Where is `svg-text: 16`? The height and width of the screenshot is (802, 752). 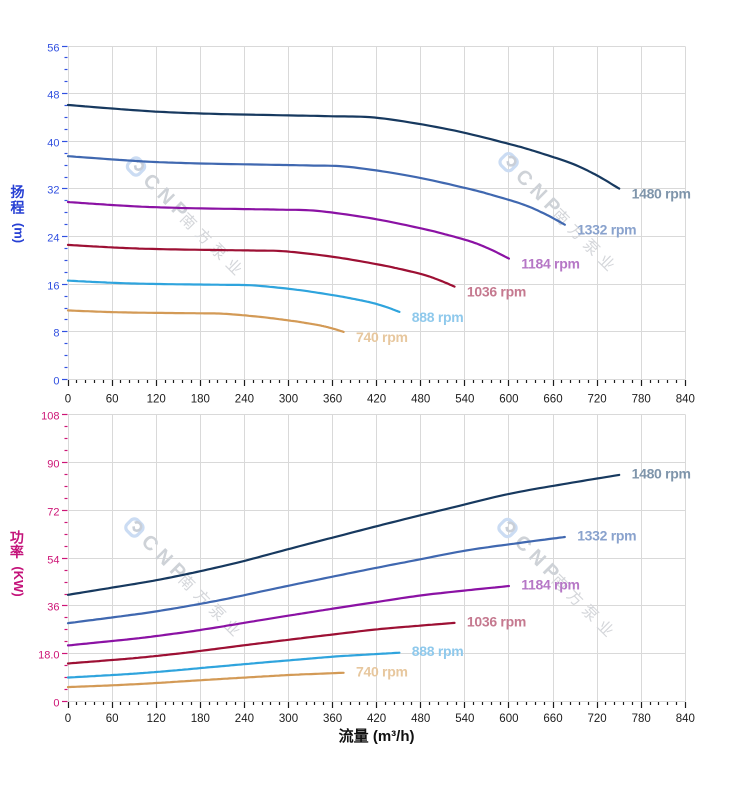
svg-text: 16 is located at coordinates (53, 287).